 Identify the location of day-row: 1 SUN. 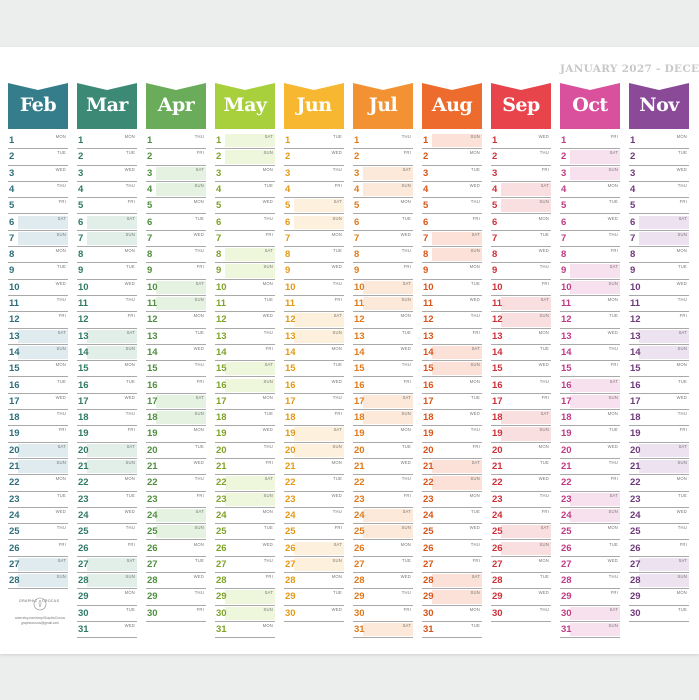
(452, 141).